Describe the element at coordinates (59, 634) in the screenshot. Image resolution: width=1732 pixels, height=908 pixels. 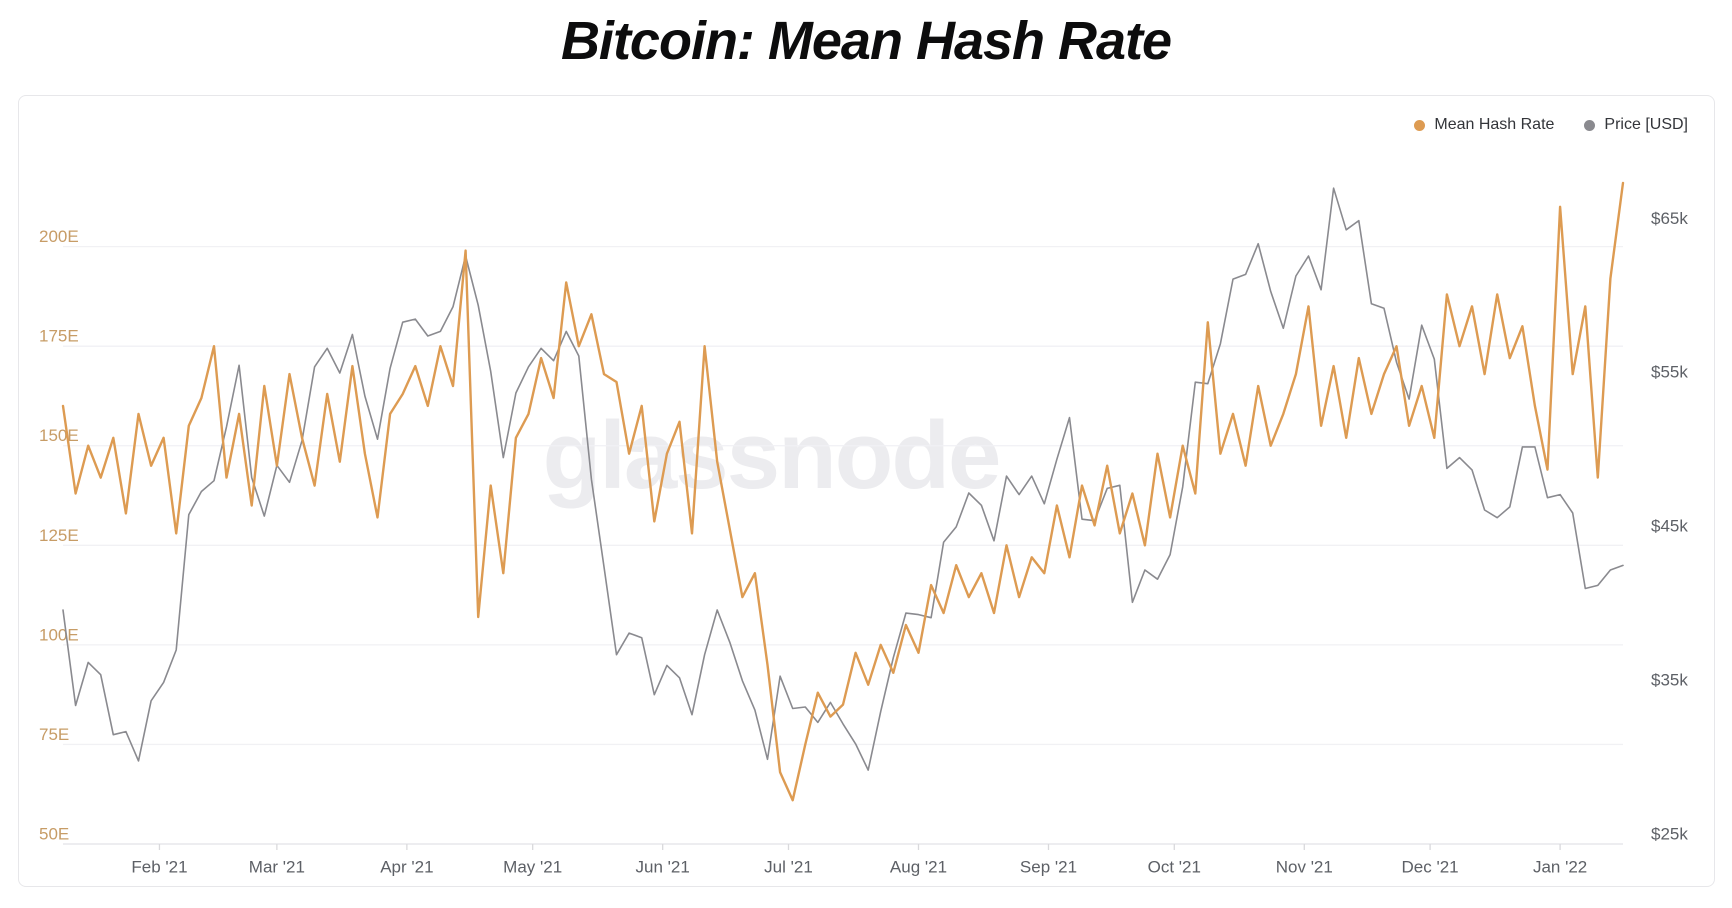
I see `y-axis-left-tick-label: 100E` at that location.